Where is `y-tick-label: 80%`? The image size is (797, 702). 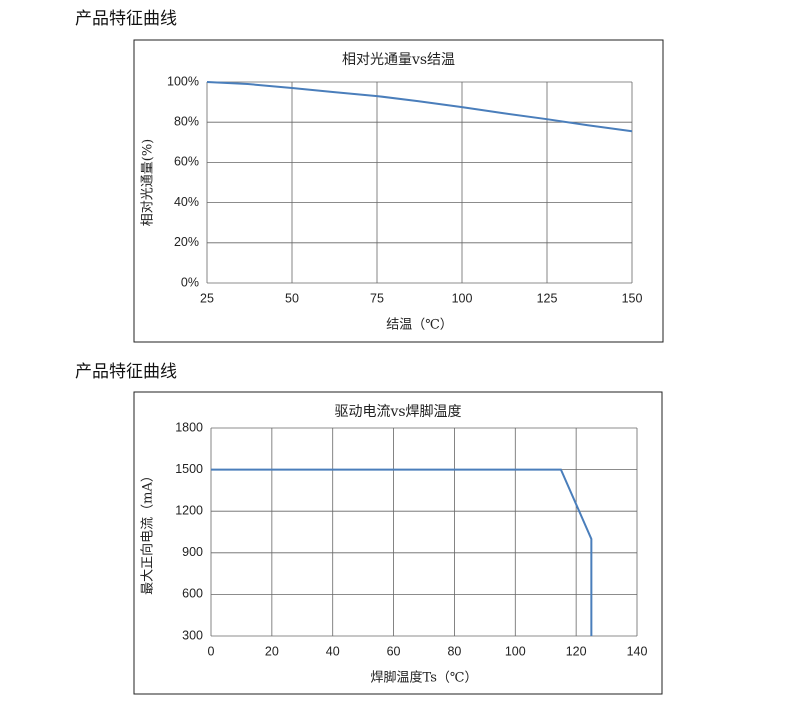
y-tick-label: 80% is located at coordinates (186, 121).